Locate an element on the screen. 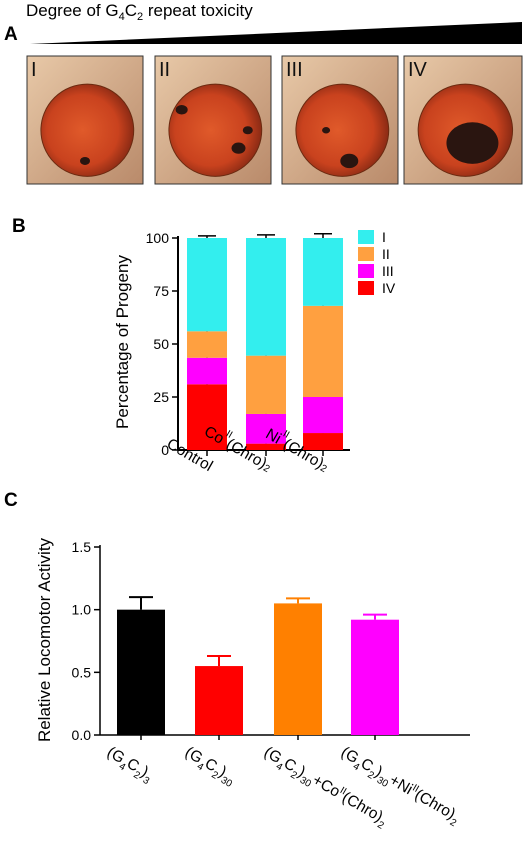 The height and width of the screenshot is (850, 525). y-tick-label: 25 is located at coordinates (161, 397).